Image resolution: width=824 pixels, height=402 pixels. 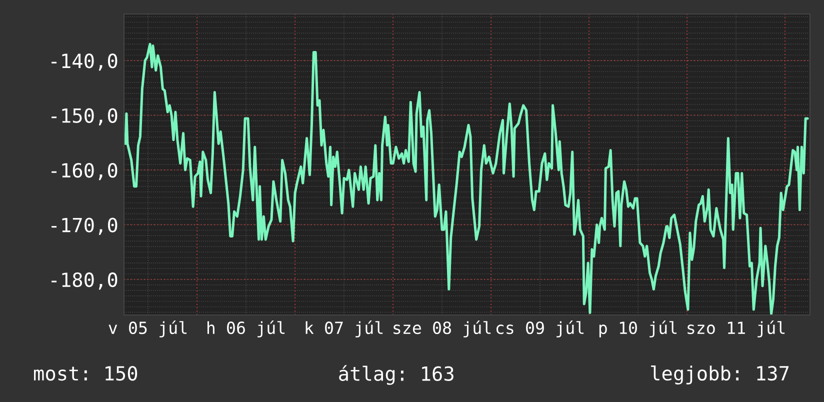 What do you see at coordinates (85, 226) in the screenshot?
I see `y-tick-label: -170,0` at bounding box center [85, 226].